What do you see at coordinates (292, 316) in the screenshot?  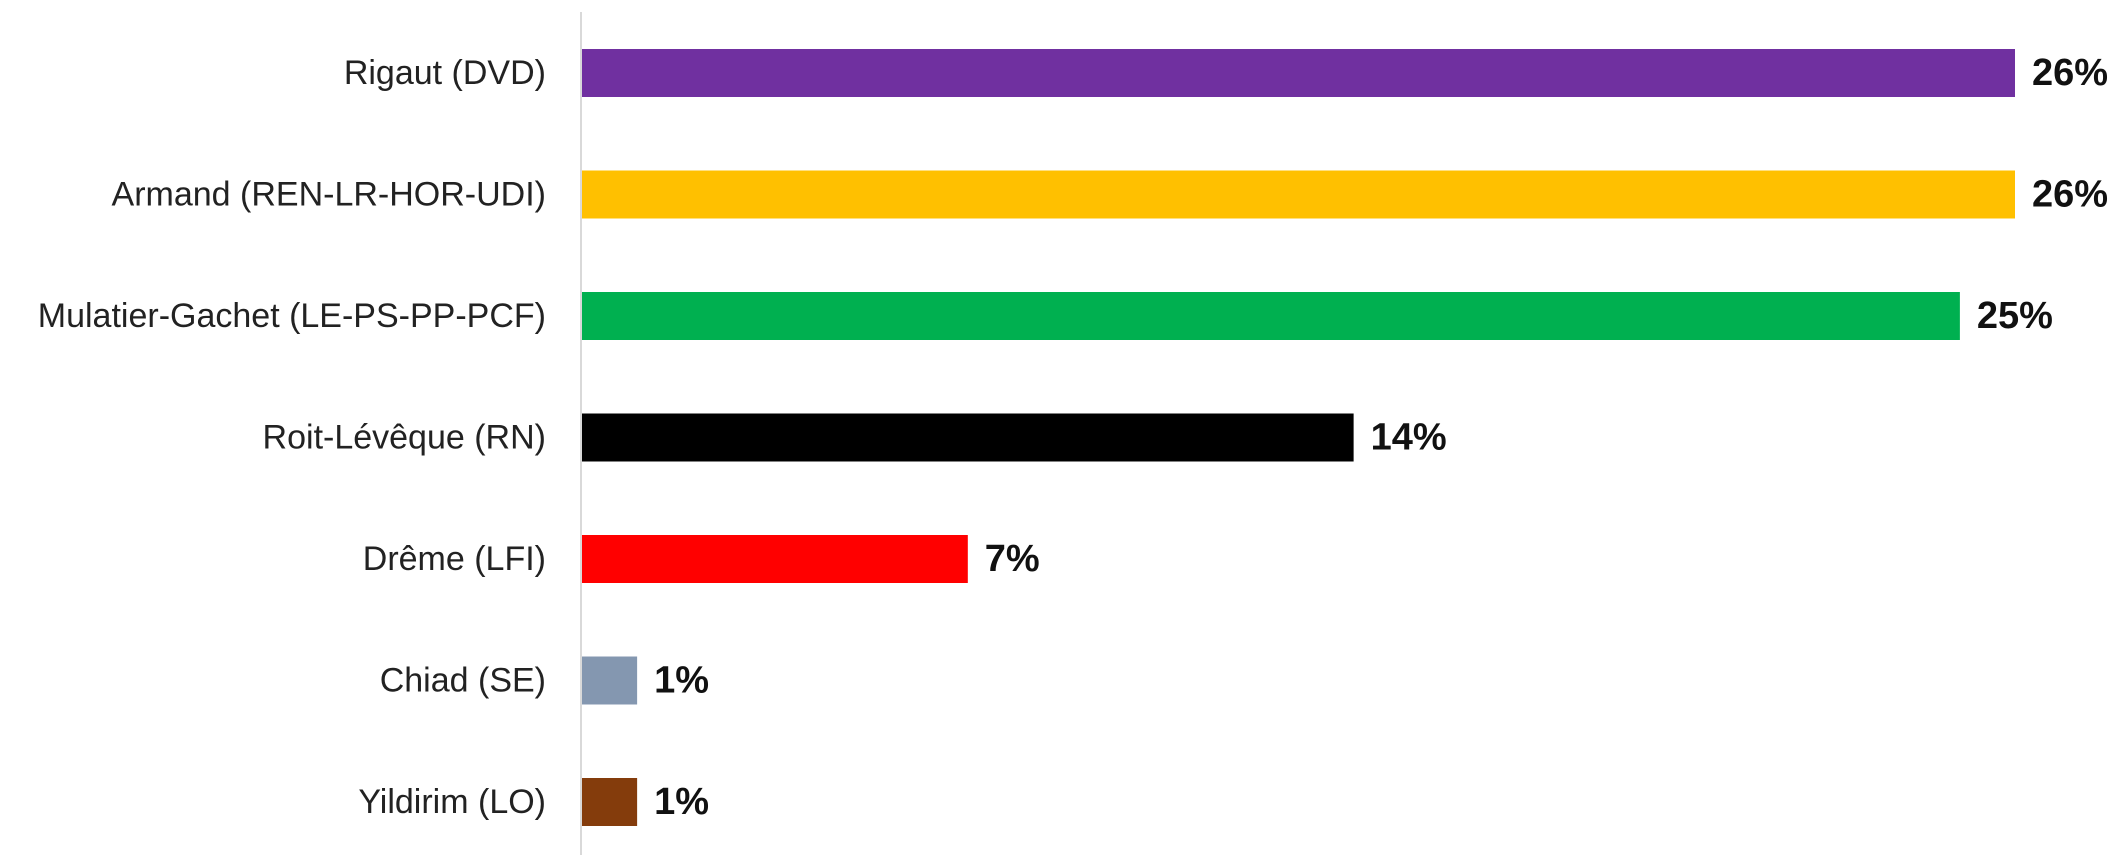 I see `category-label-mulatier-gachet-le-ps-pp-pcf: Mulatier-Gachet (LE-PS-PP-PCF)` at bounding box center [292, 316].